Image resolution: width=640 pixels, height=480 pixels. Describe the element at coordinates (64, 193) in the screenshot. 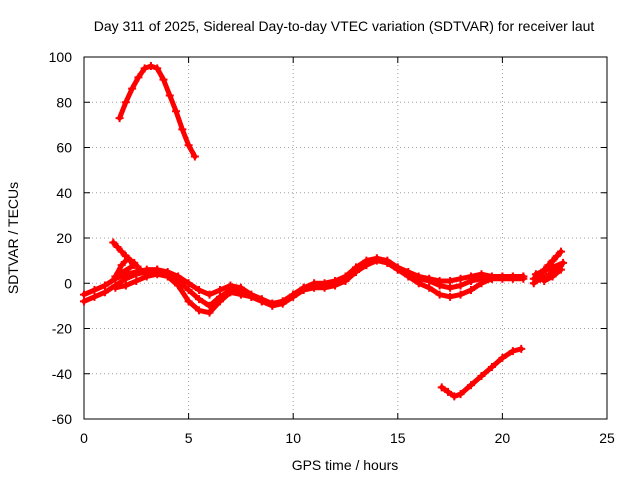

I see `y-tick-label: 40` at that location.